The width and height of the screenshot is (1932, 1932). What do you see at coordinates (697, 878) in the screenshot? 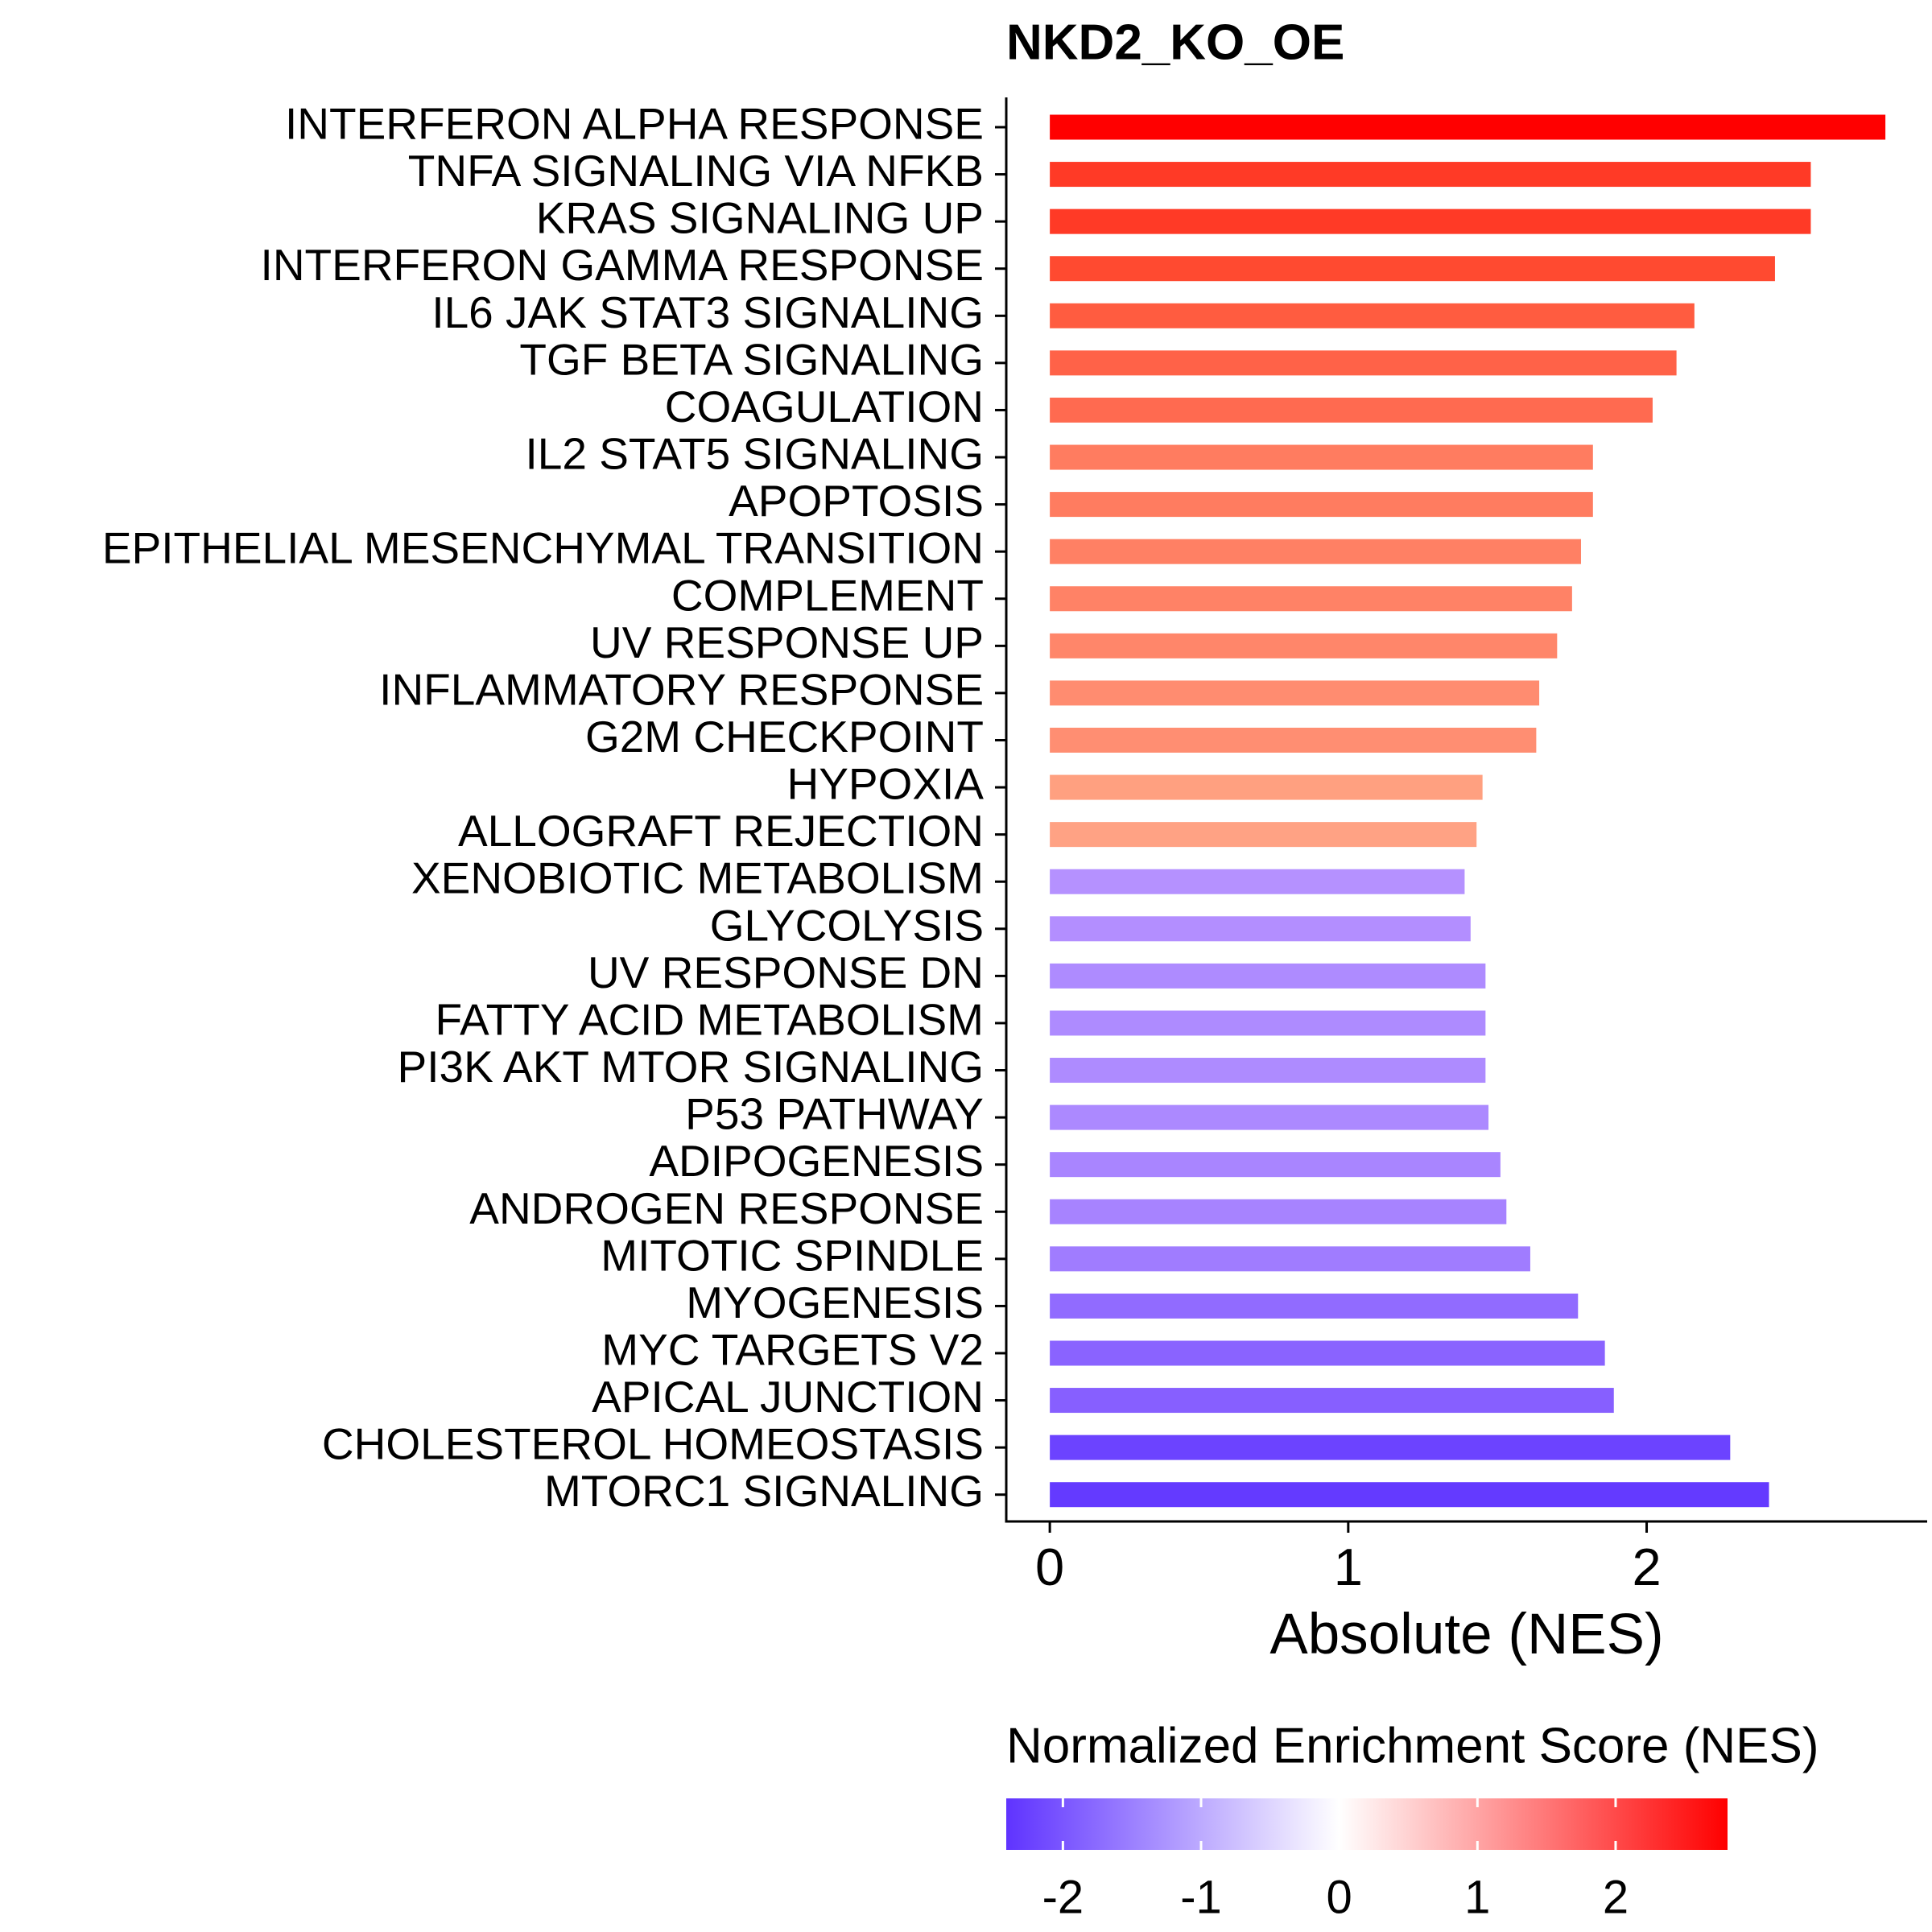
I see `y-tick-label: XENOBIOTIC METABOLISM` at bounding box center [697, 878].